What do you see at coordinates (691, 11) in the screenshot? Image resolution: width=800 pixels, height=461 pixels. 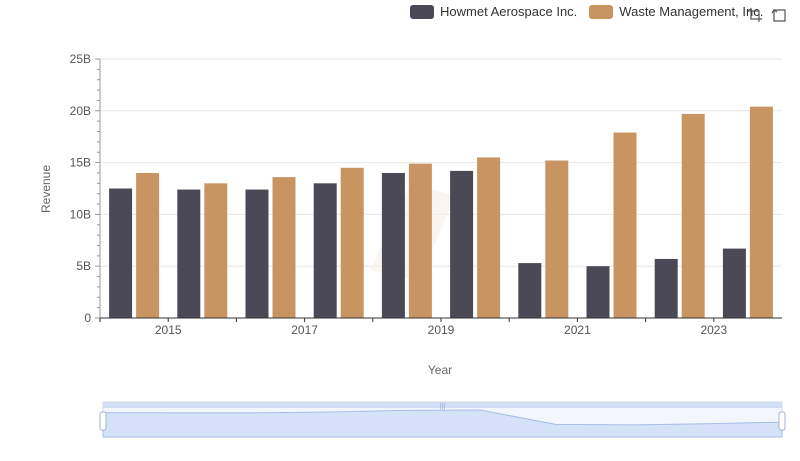 I see `legend-label-waste-management: Waste Management, Inc.` at bounding box center [691, 11].